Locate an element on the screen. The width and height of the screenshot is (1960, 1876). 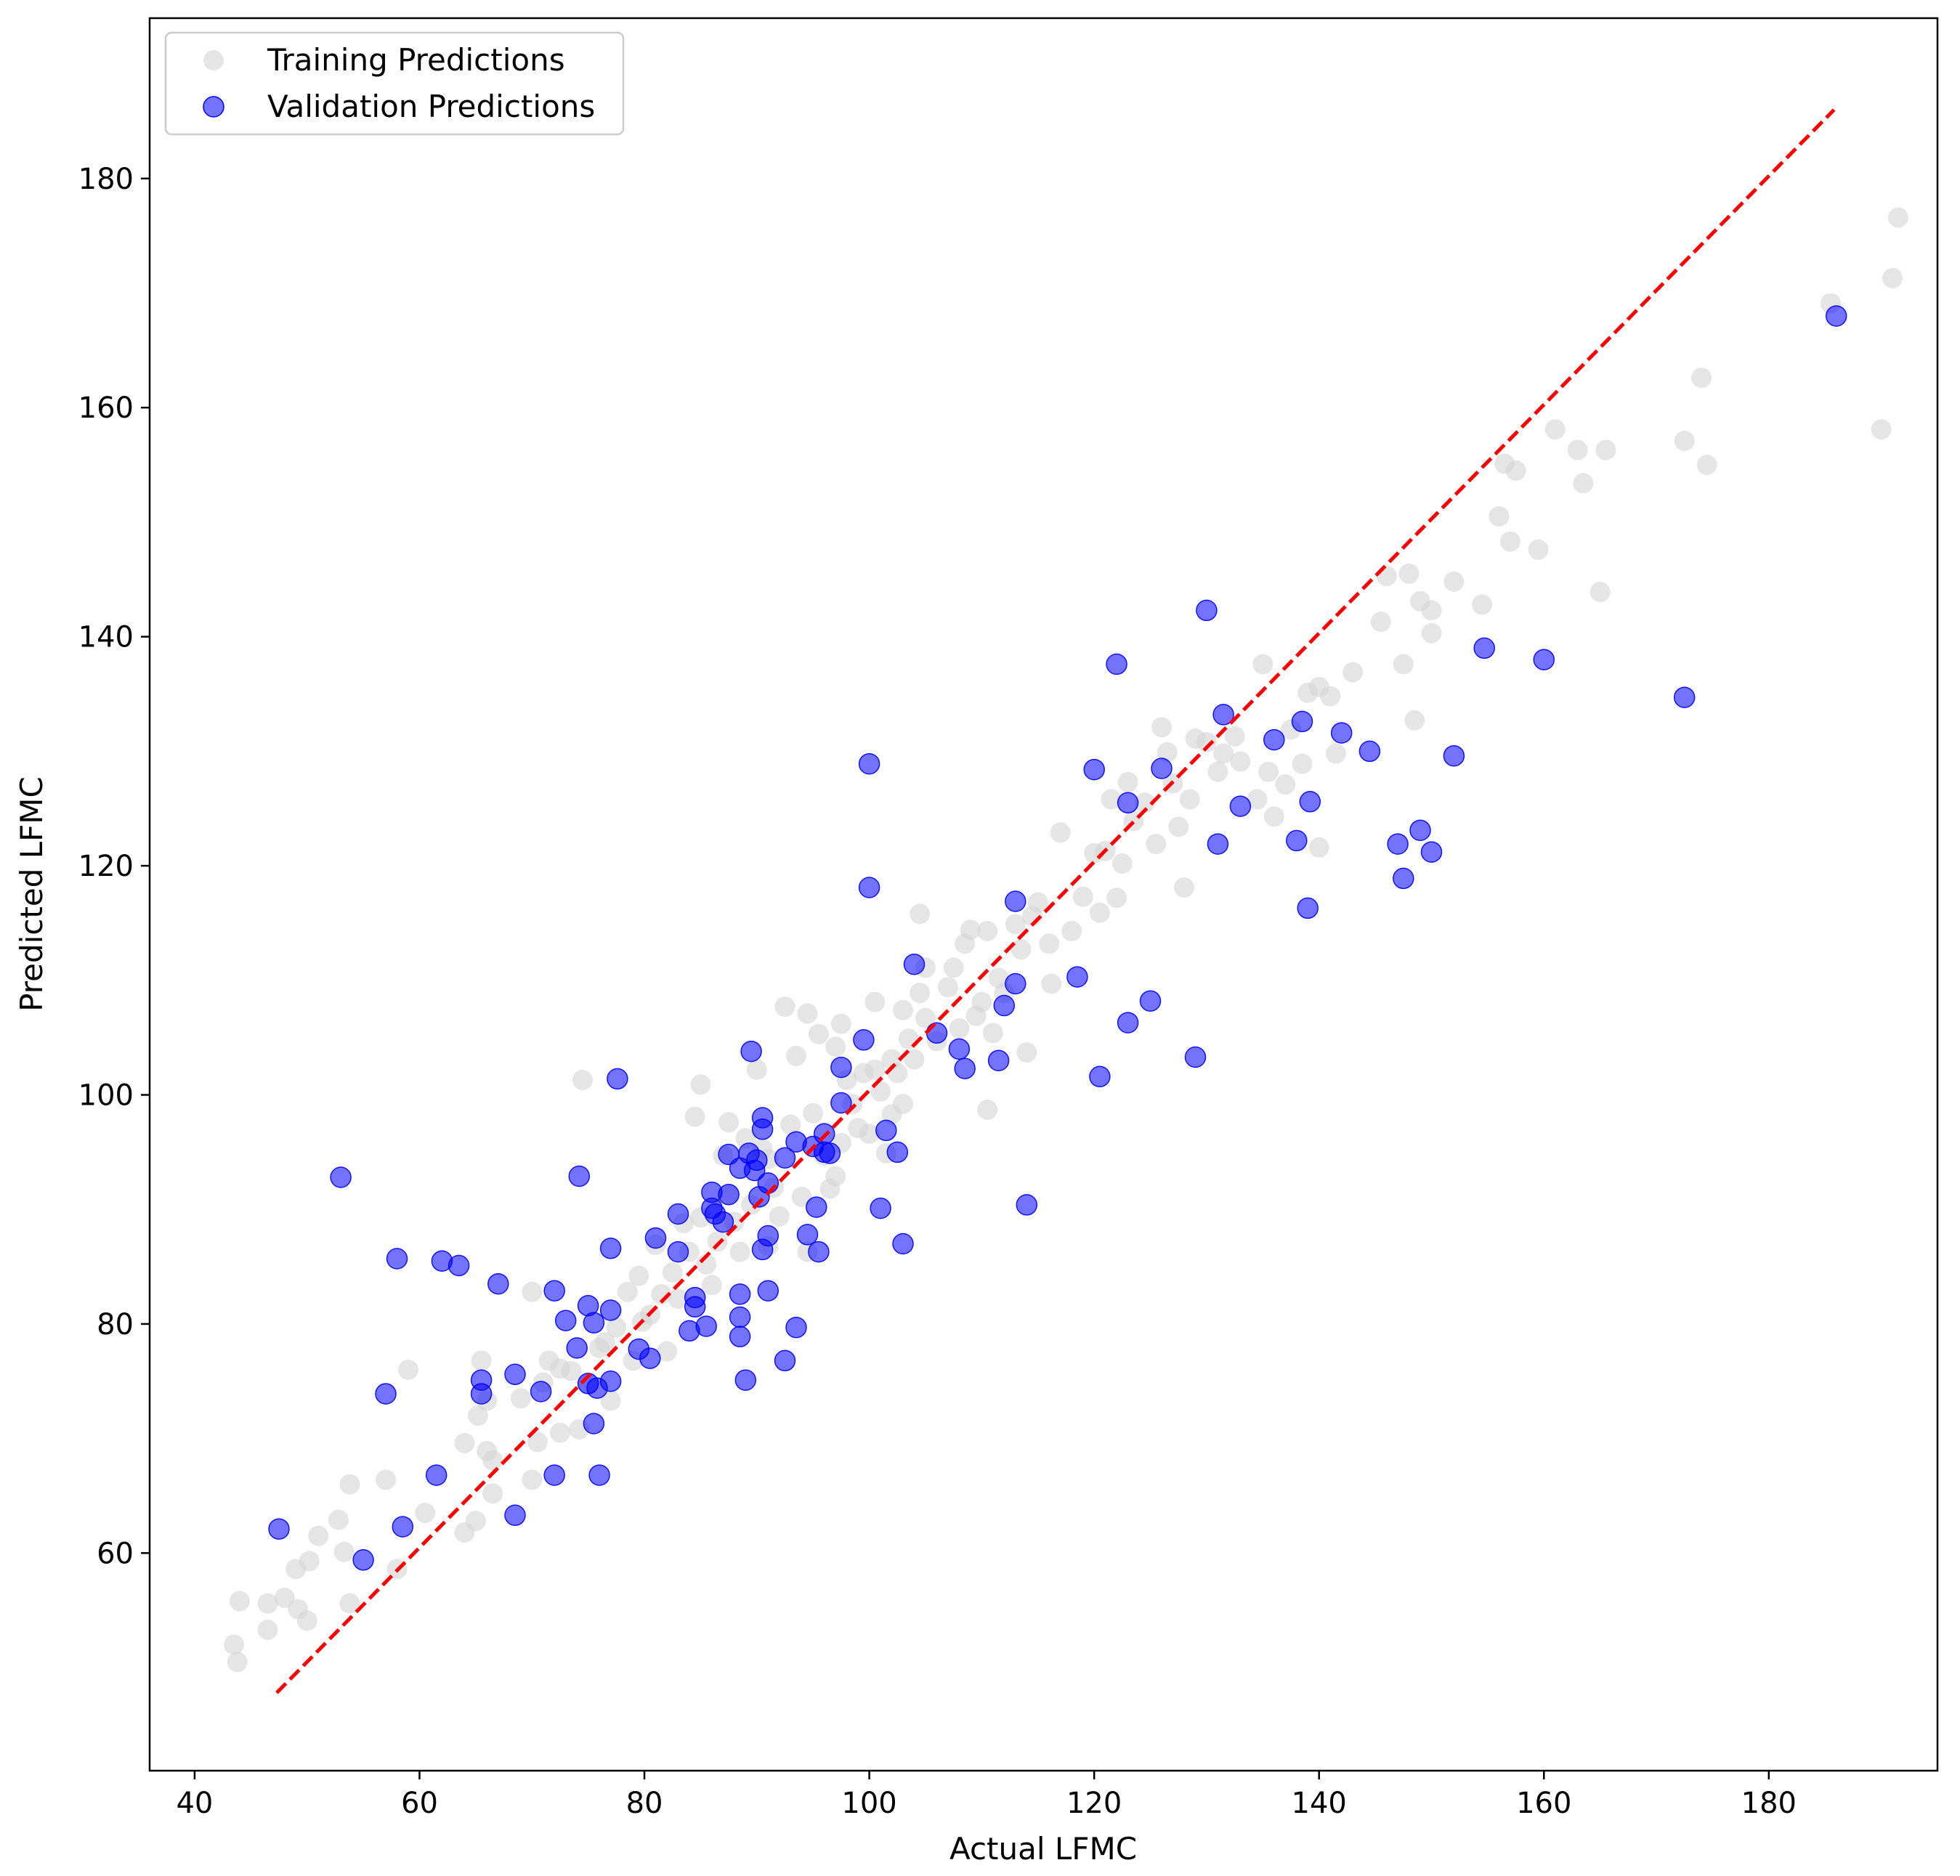
x-tick-label: 60 is located at coordinates (419, 1803).